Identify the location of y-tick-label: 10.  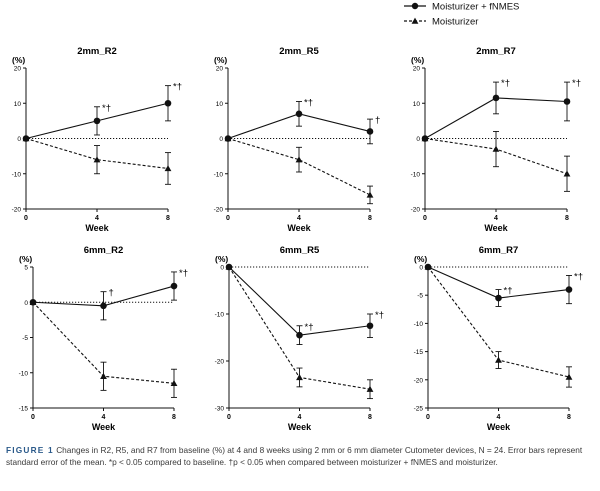
(18, 104).